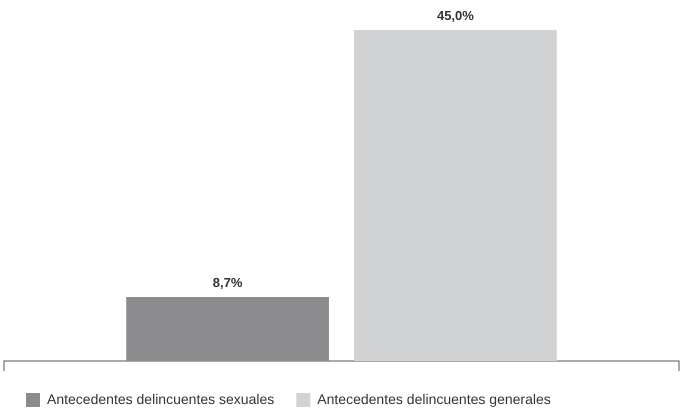  What do you see at coordinates (227, 282) in the screenshot?
I see `data-label: 8,7%` at bounding box center [227, 282].